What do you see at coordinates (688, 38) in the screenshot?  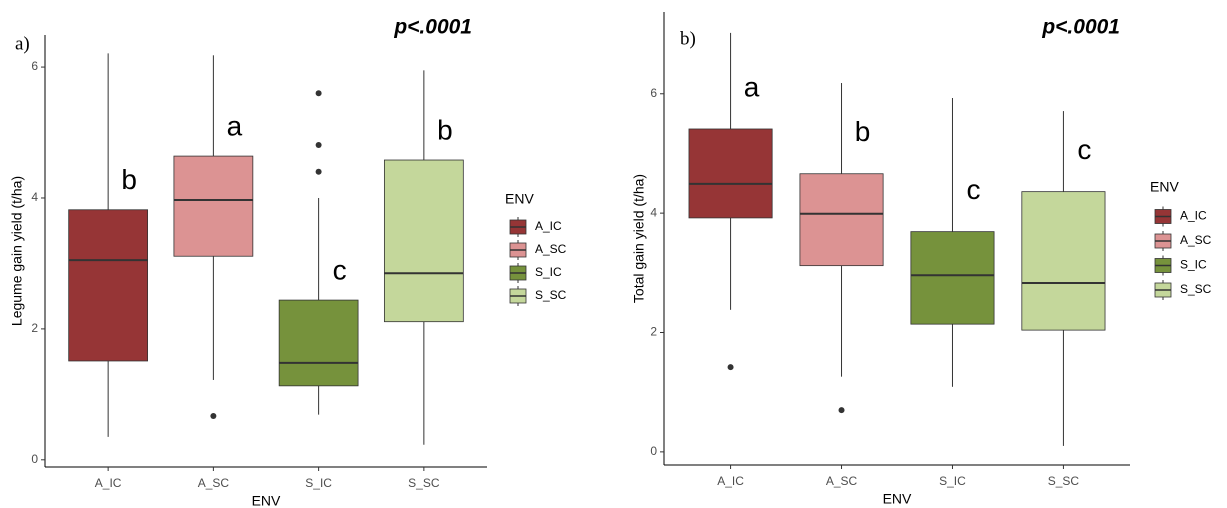 I see `panel-label: b)` at bounding box center [688, 38].